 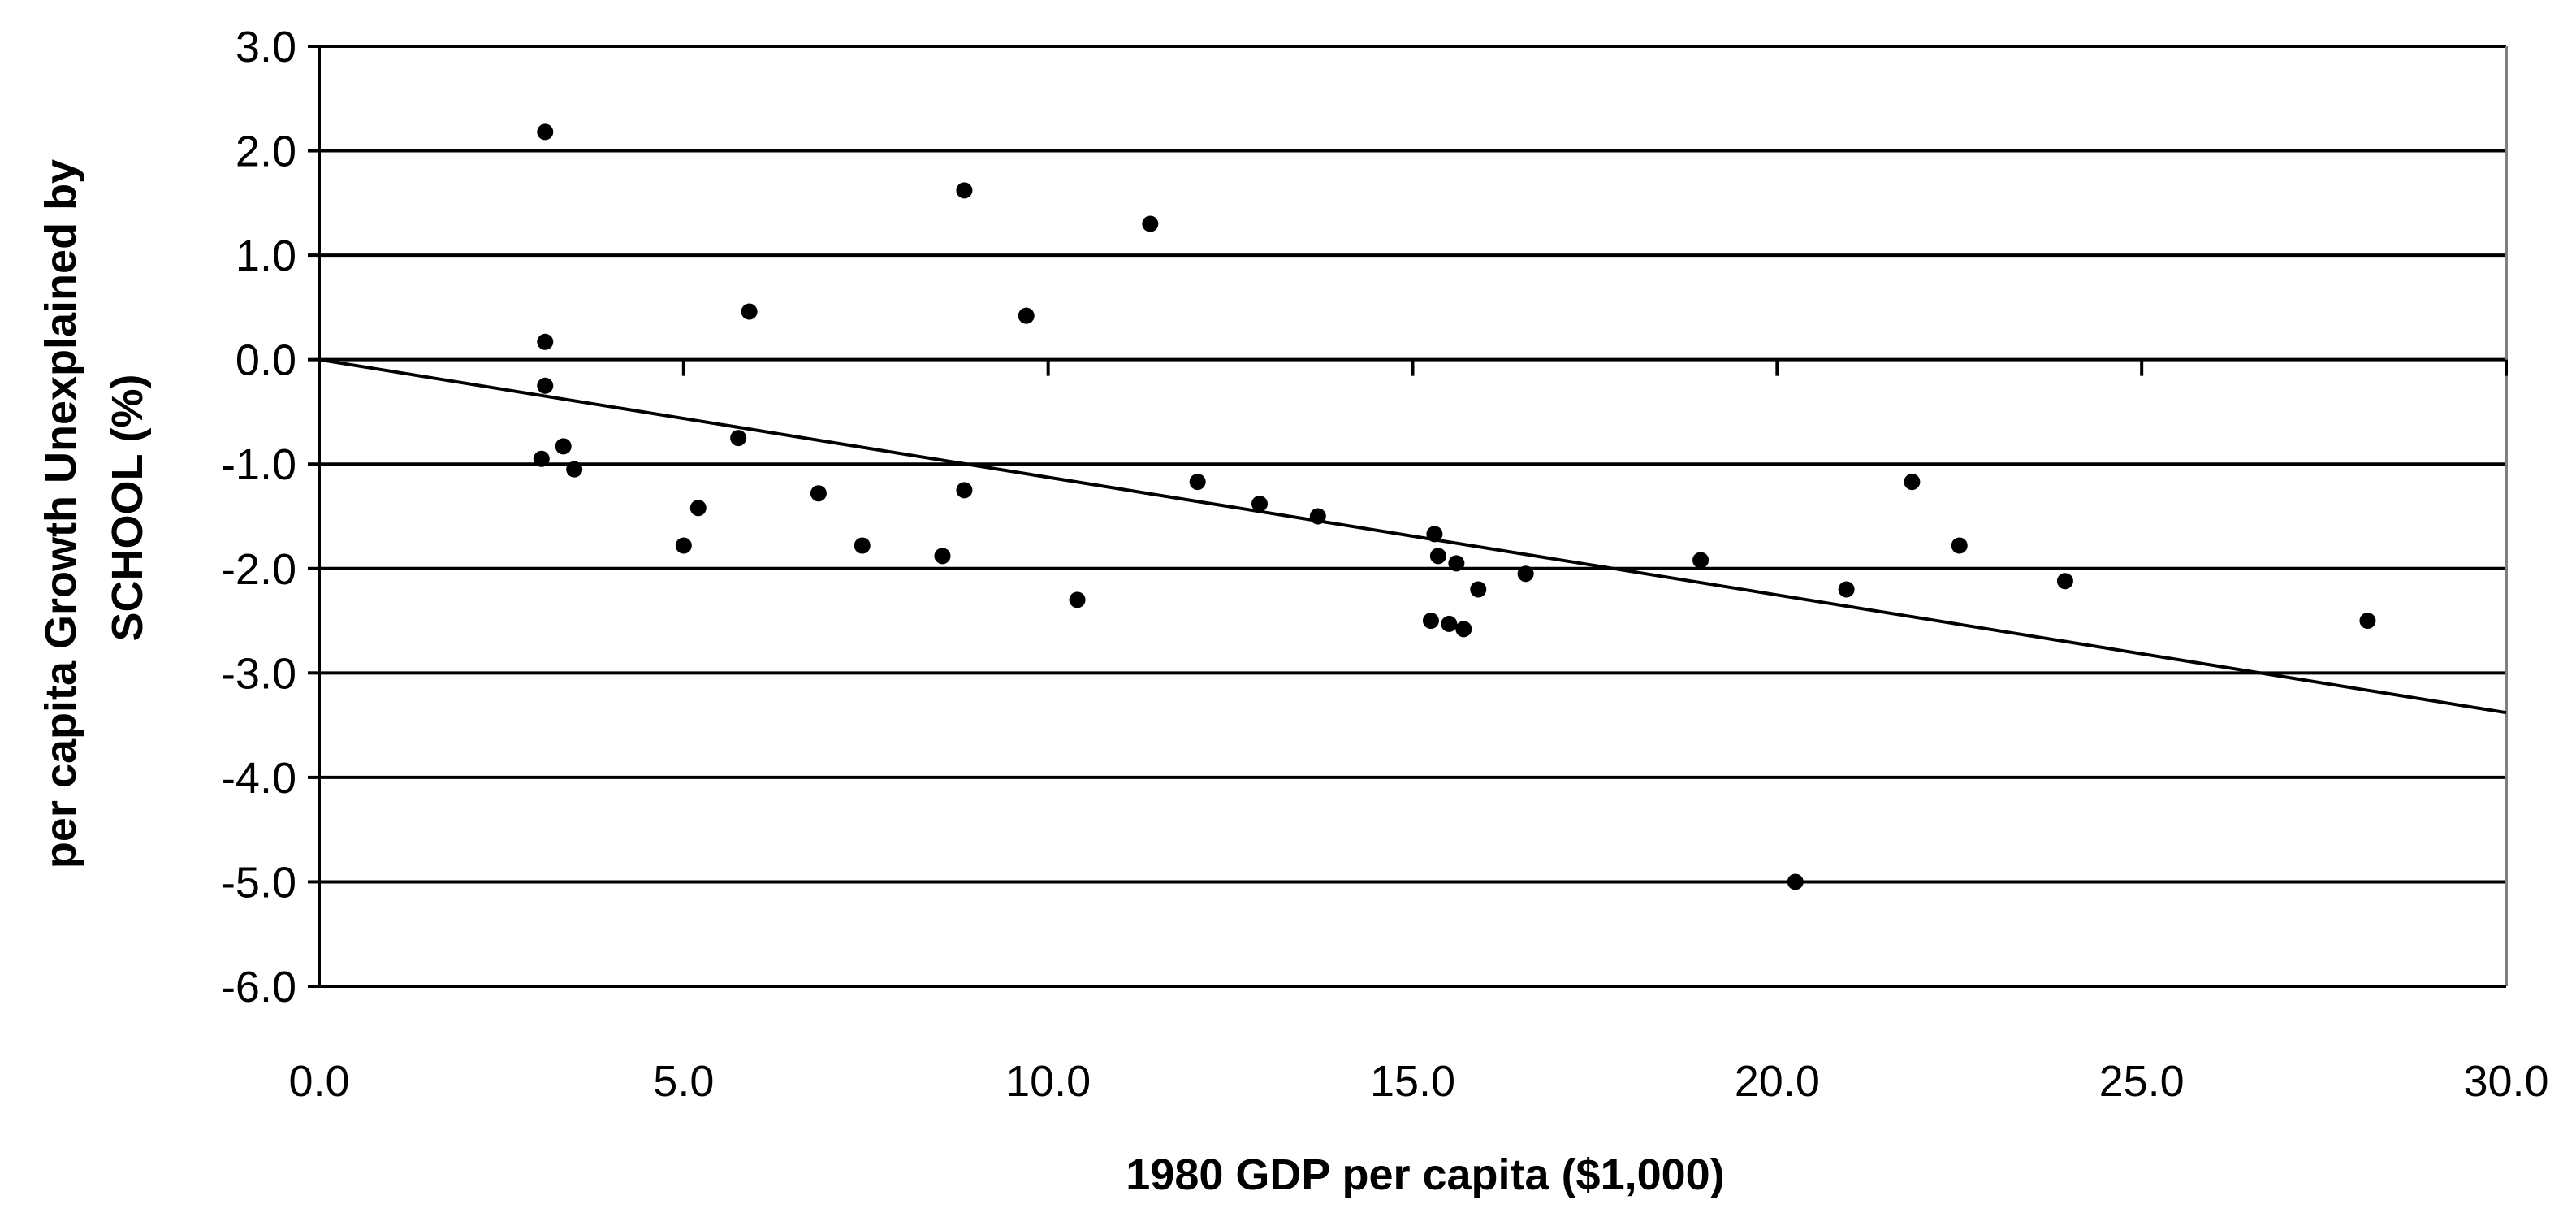 What do you see at coordinates (259, 464) in the screenshot?
I see `y-tick-label-4: -1.0` at bounding box center [259, 464].